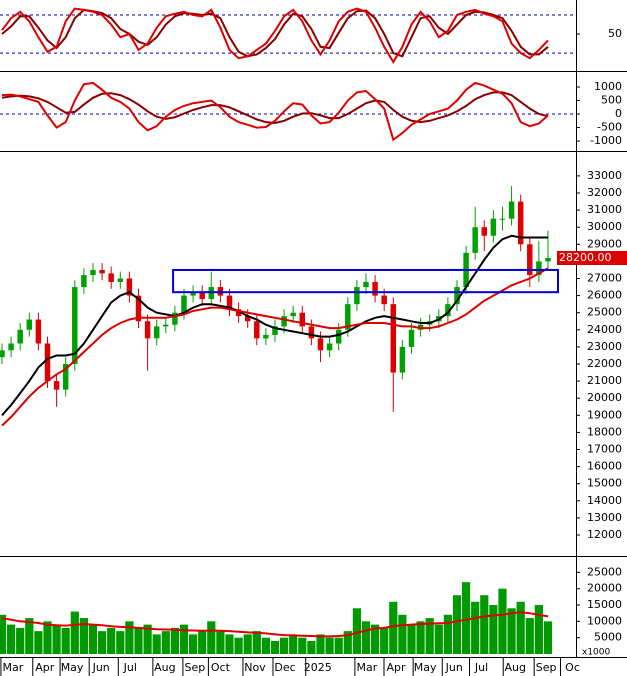  What do you see at coordinates (604, 534) in the screenshot?
I see `y-tick-label: 12000` at bounding box center [604, 534].